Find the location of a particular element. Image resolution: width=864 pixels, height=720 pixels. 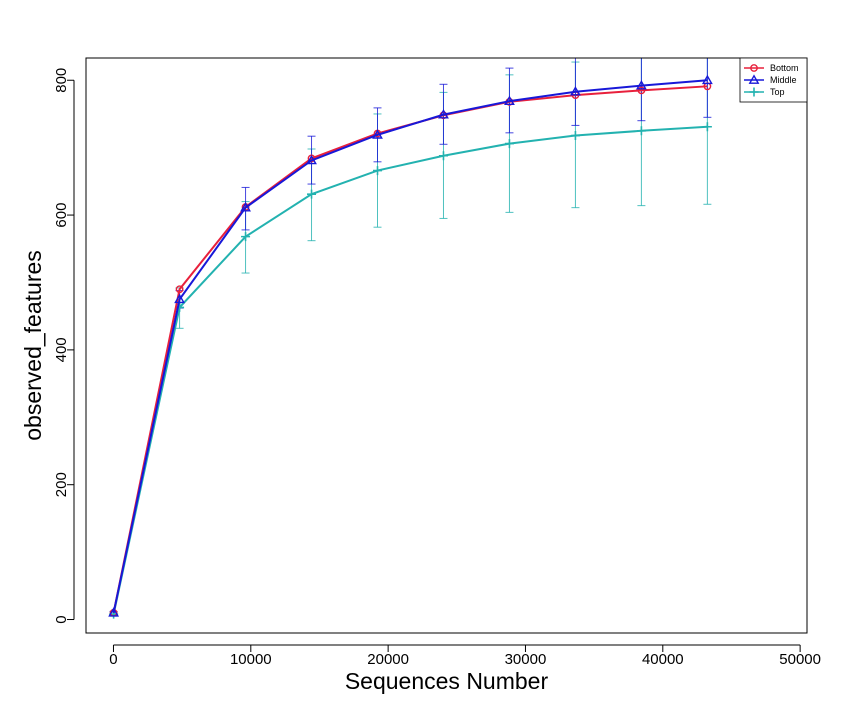

legend-item-bottom: Bottom is located at coordinates (771, 68).